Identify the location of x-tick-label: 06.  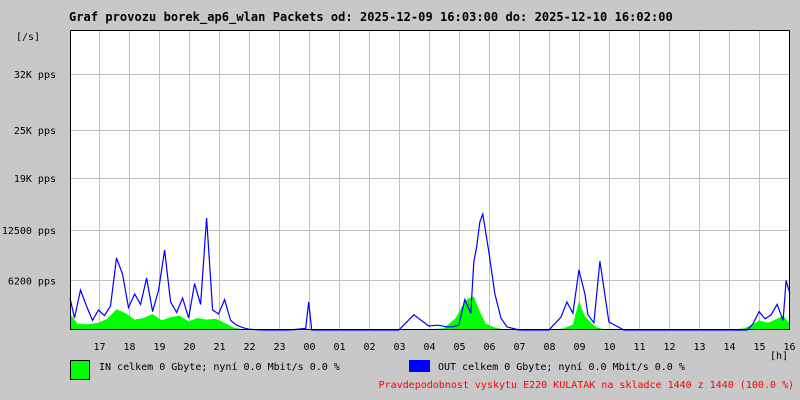
(489, 347).